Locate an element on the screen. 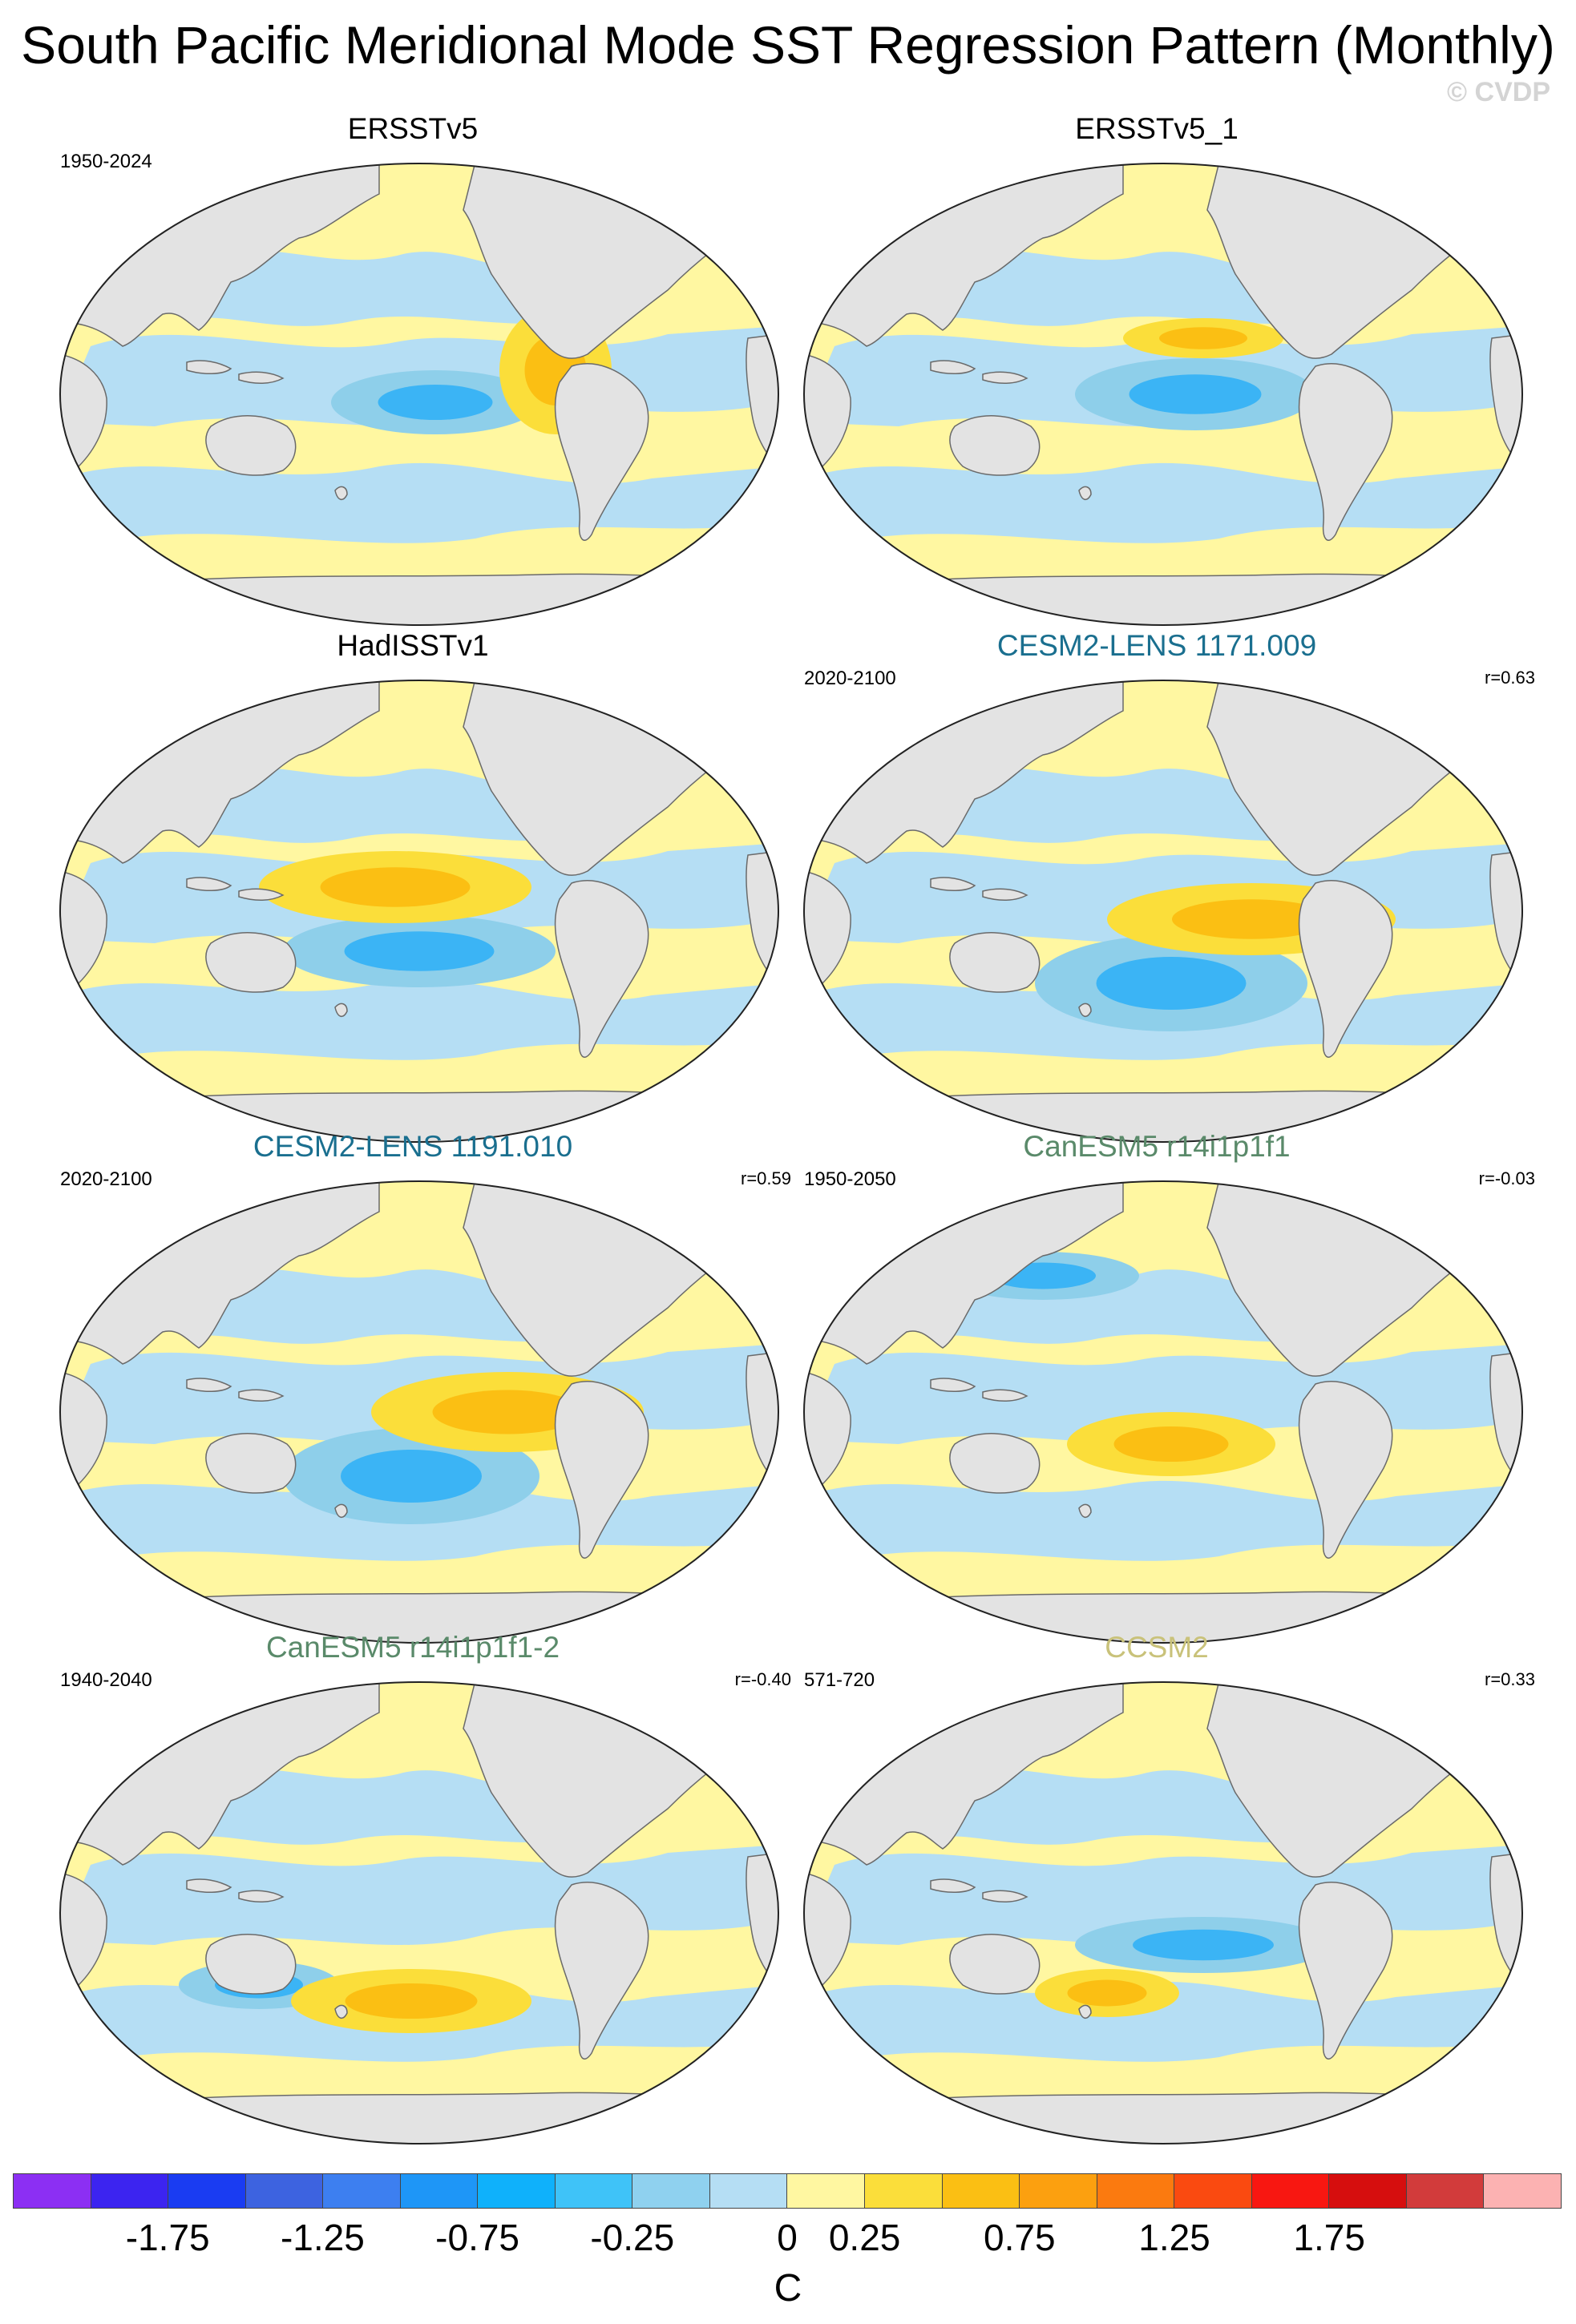  panel-title: CanESM5 r14i1p1f1 is located at coordinates (1157, 1146).